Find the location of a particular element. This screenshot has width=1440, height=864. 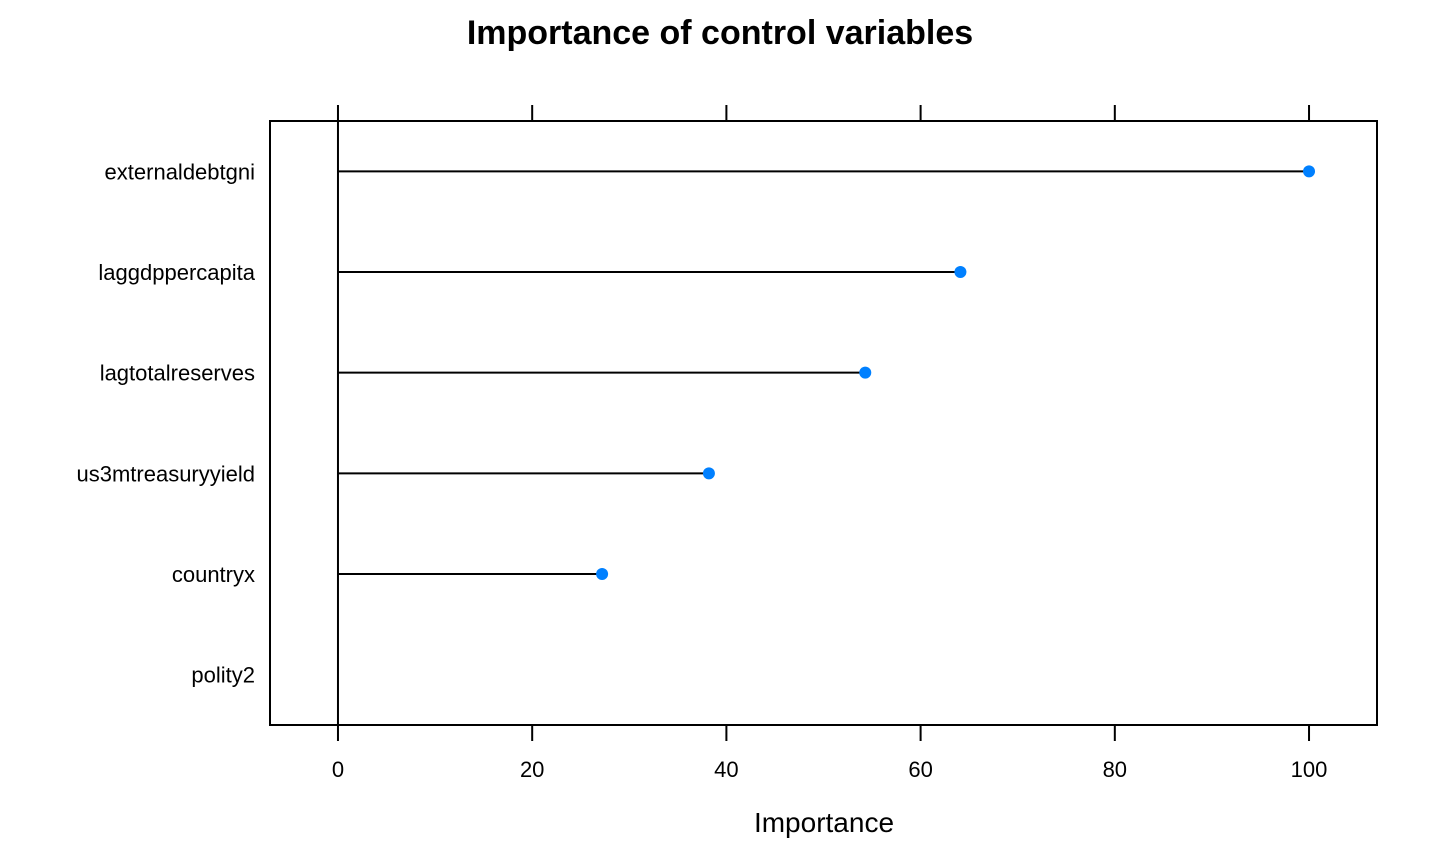

category-label: polity2 is located at coordinates (223, 675).